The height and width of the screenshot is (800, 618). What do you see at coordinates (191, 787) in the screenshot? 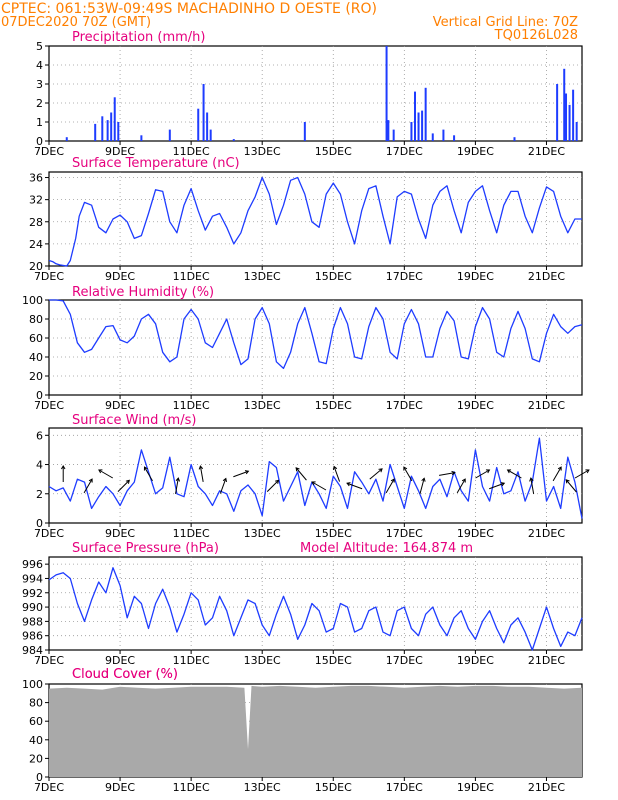
I see `cloud-xtick-label: 11DEC` at bounding box center [191, 787].